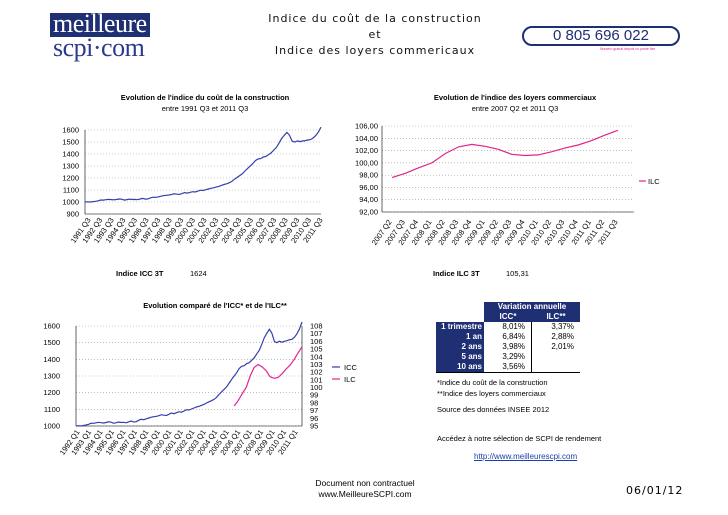  I want to click on icc-label: Indice ICC 3T, so click(140, 273).